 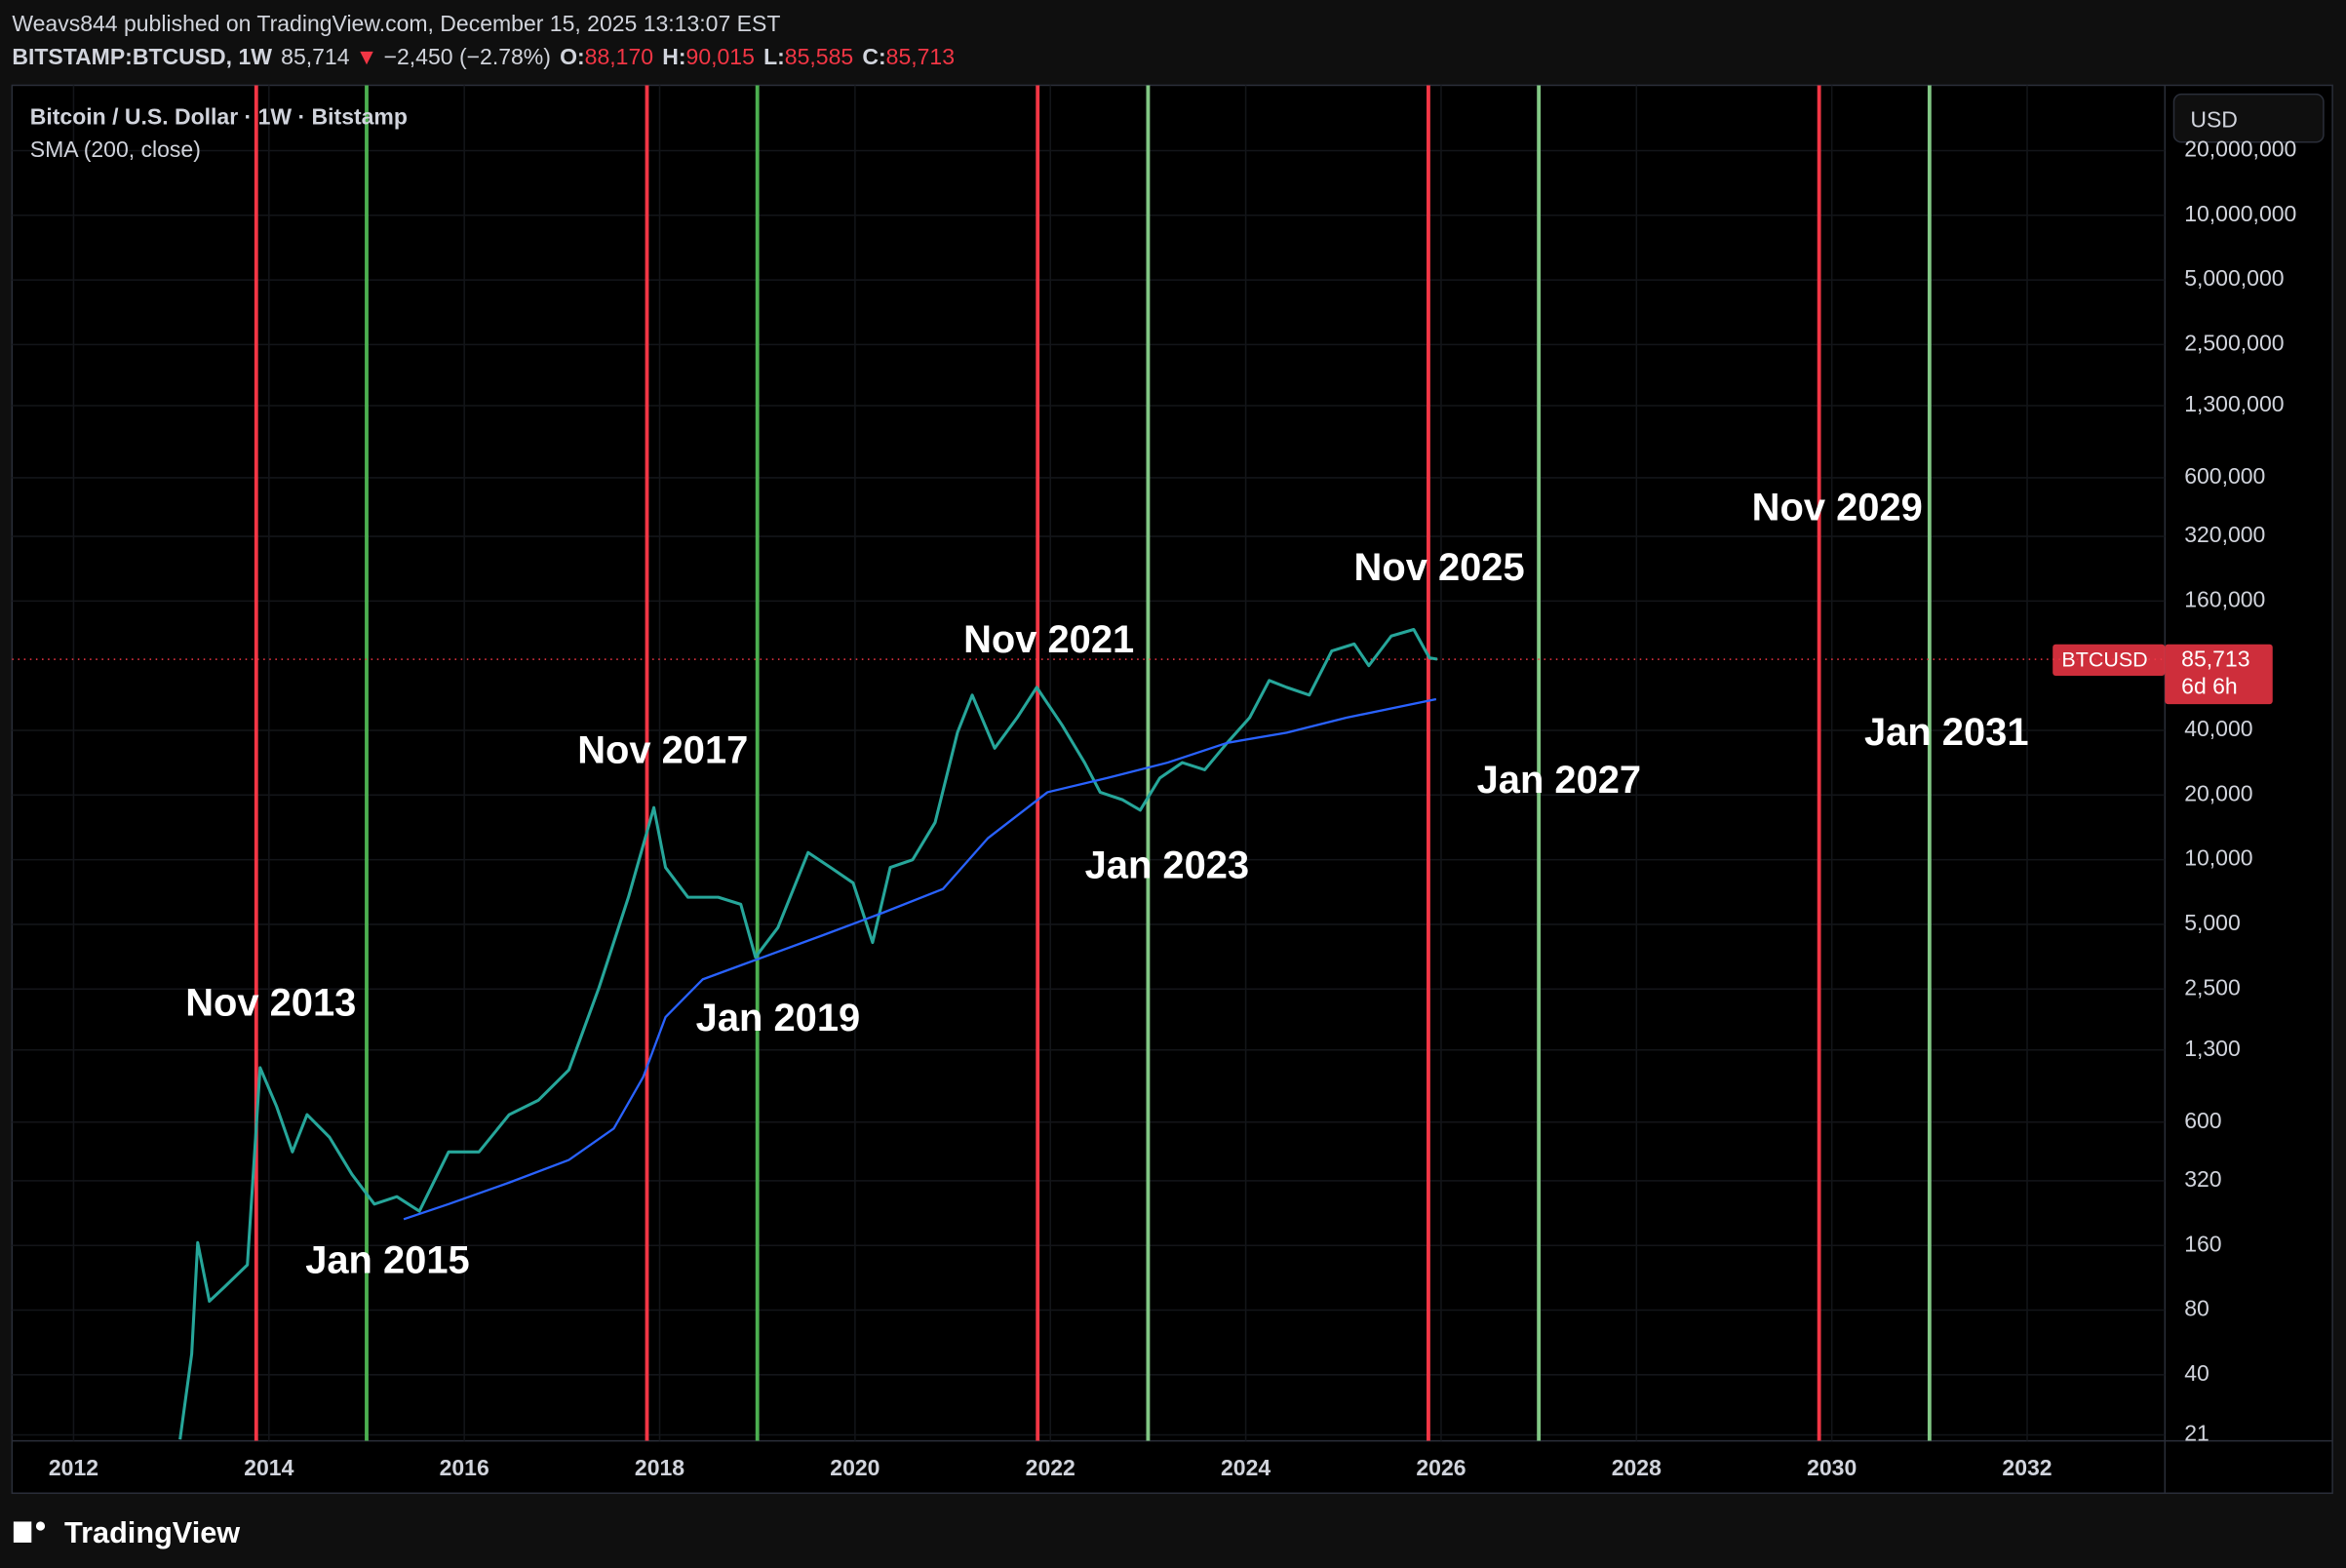 I want to click on sma-line, so click(x=920, y=959).